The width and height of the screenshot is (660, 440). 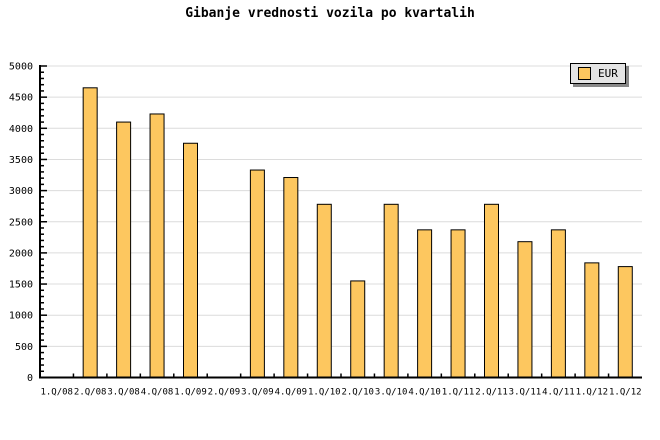 What do you see at coordinates (157, 245) in the screenshot?
I see `bar-4.Q/08` at bounding box center [157, 245].